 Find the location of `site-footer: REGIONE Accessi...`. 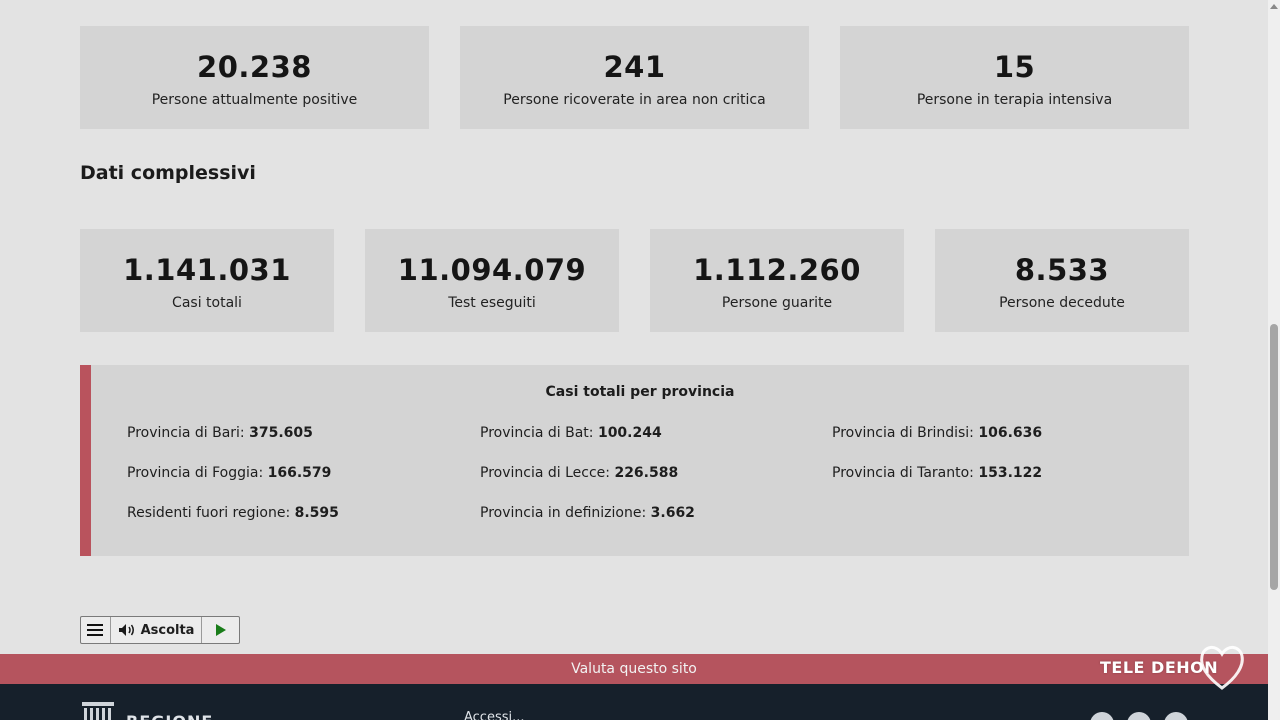

site-footer: REGIONE Accessi... is located at coordinates (634, 702).